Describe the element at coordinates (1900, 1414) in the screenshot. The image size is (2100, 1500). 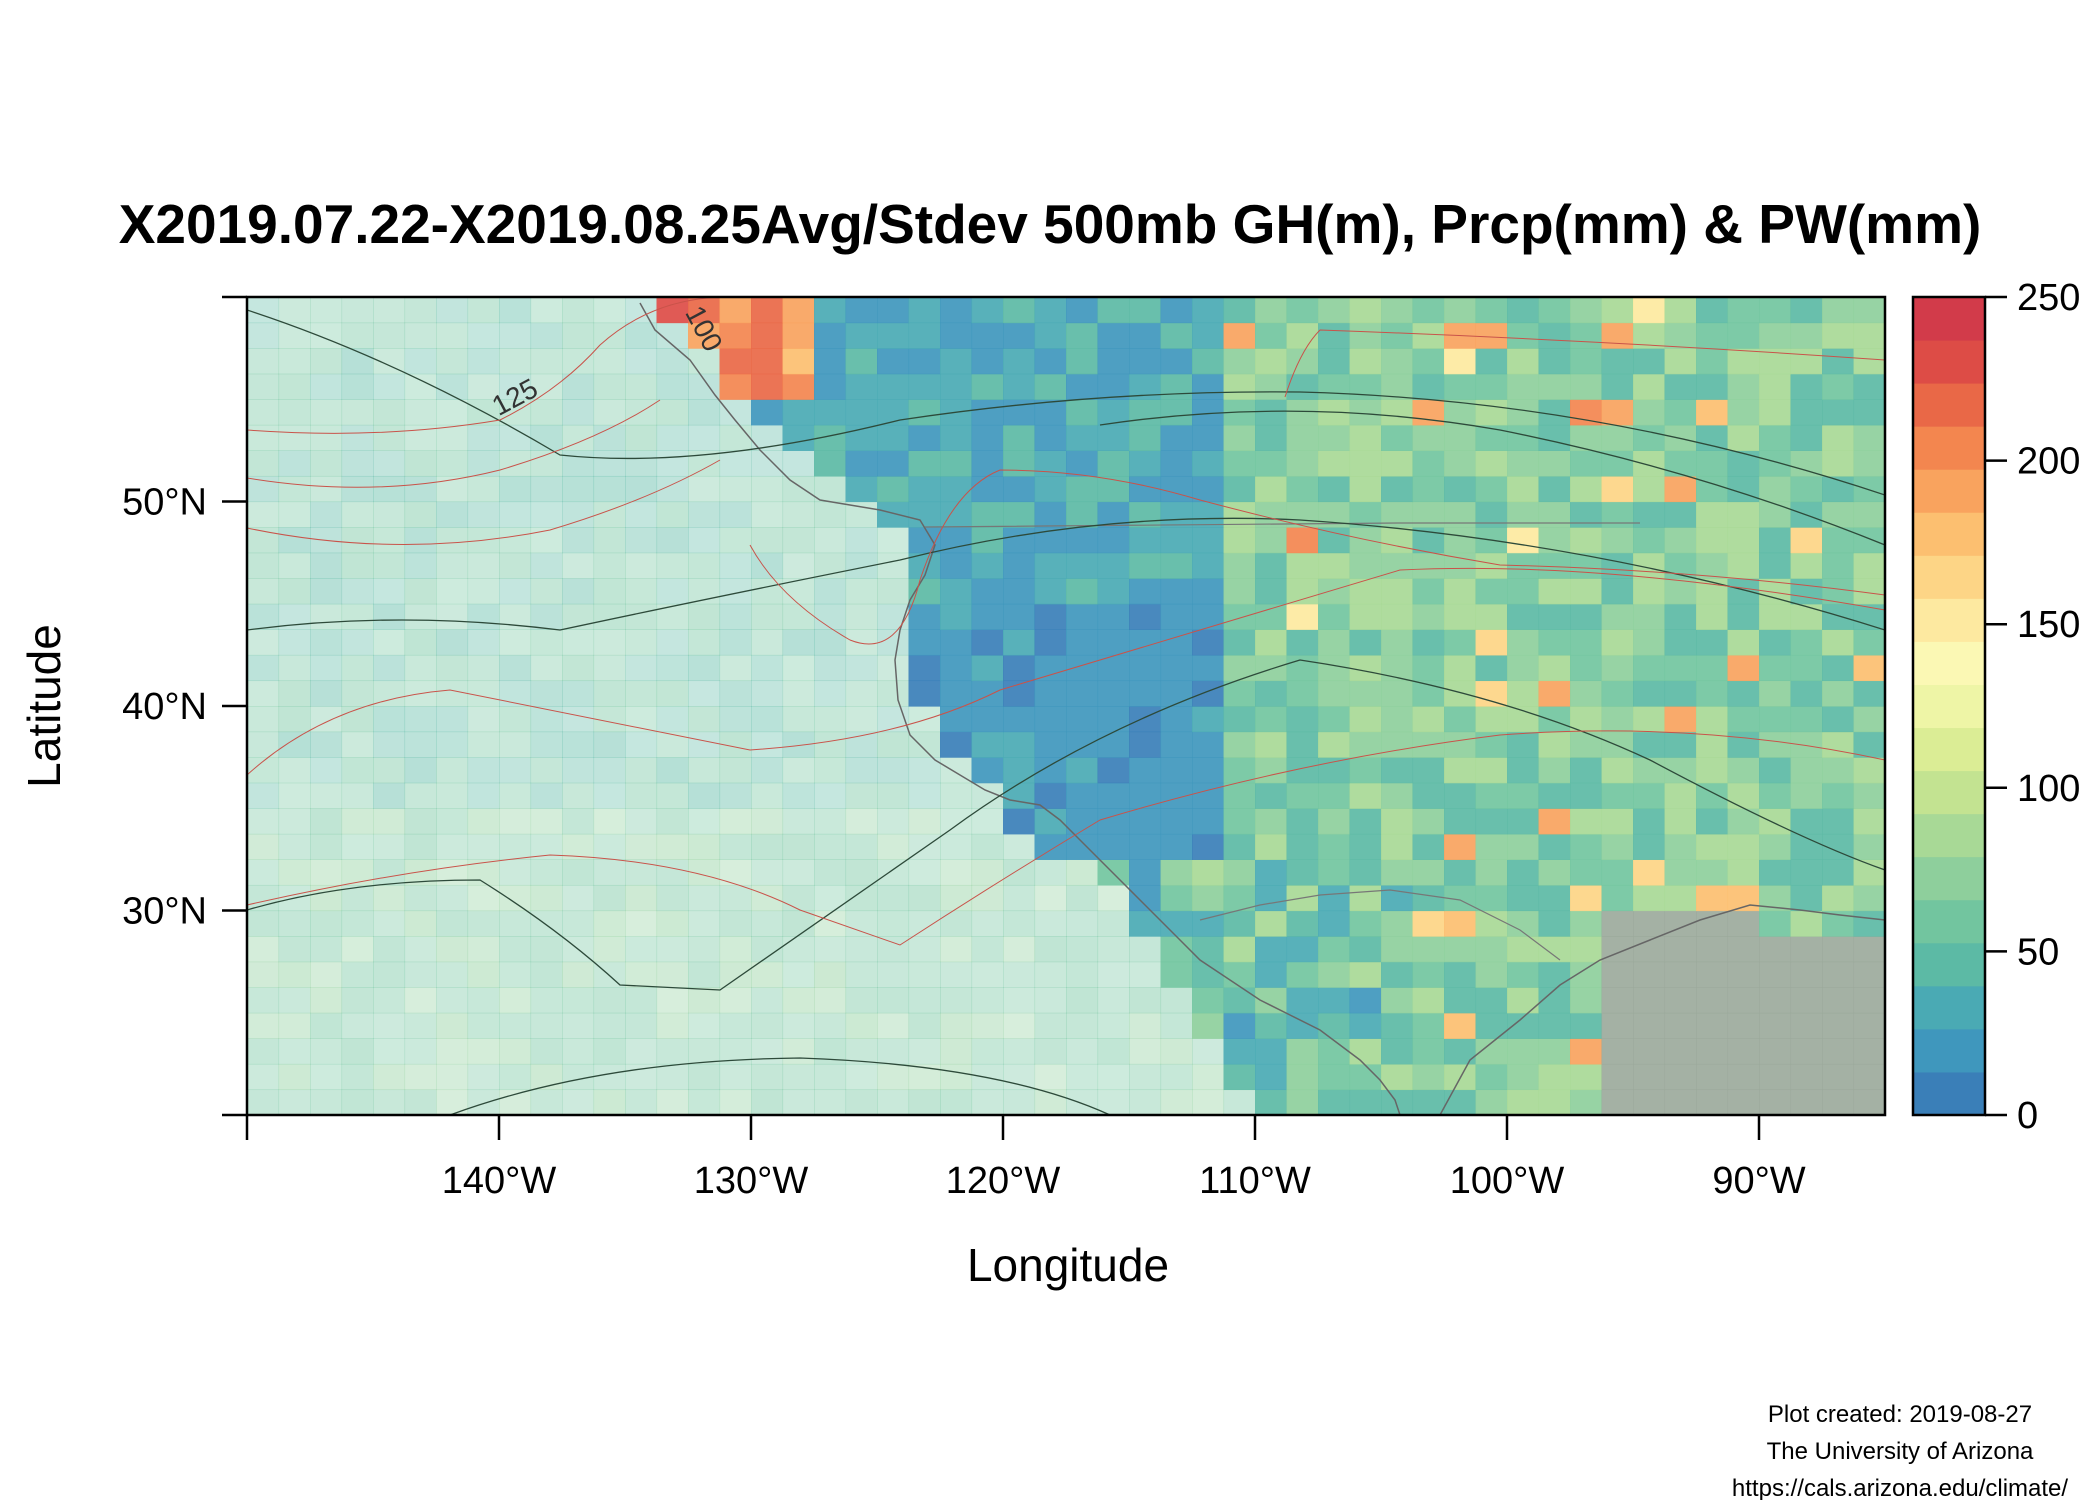
I see `credit-date: Plot created: 2019-08-27` at that location.